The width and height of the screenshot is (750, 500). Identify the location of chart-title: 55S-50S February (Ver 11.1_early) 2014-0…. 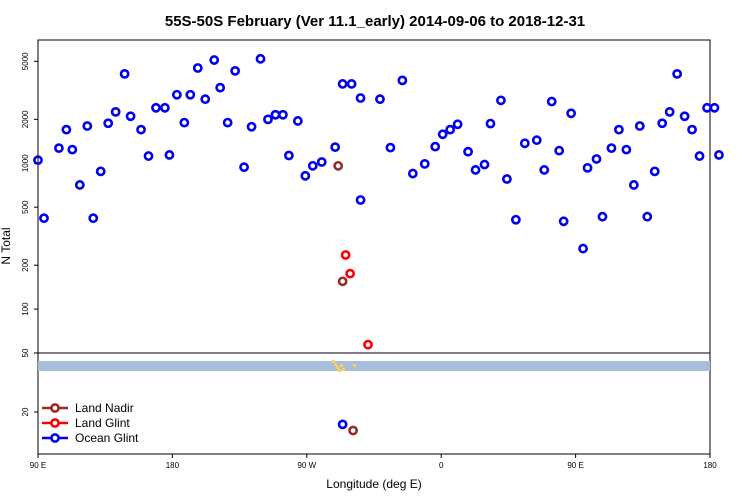
(375, 21).